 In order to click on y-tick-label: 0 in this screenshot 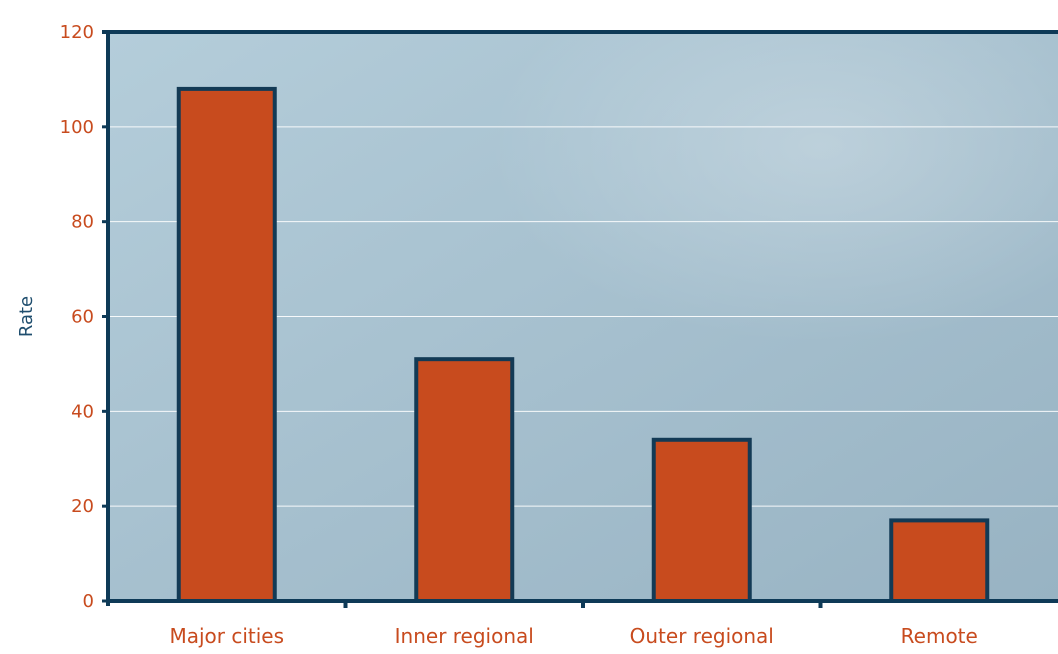, I will do `click(88, 601)`.